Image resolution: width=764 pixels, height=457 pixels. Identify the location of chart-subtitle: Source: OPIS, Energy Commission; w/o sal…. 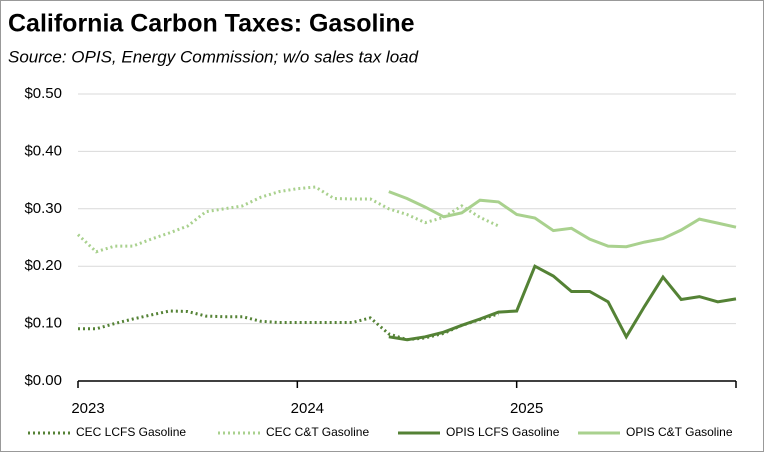
(213, 56).